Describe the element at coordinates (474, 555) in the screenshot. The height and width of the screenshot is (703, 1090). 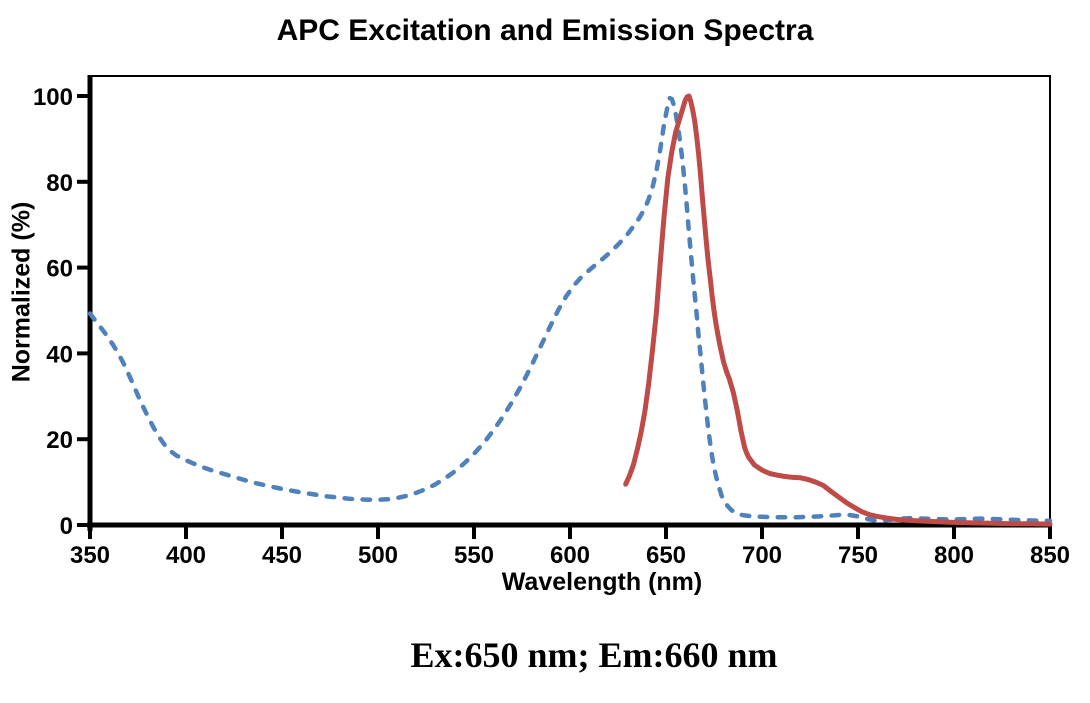
I see `x-tick-label: 550` at that location.